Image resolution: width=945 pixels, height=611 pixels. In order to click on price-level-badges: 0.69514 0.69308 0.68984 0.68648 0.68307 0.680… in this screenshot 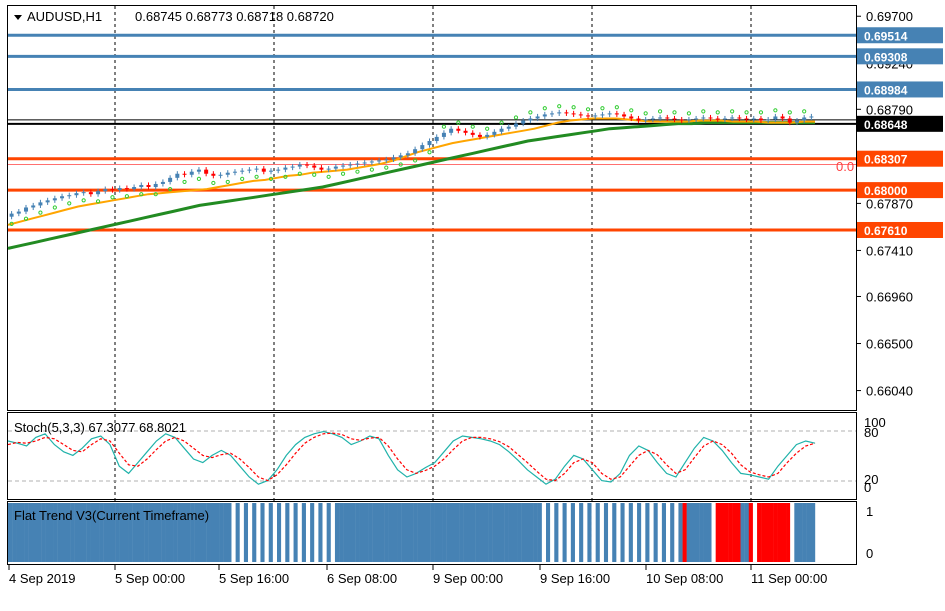, I will do `click(900, 132)`.